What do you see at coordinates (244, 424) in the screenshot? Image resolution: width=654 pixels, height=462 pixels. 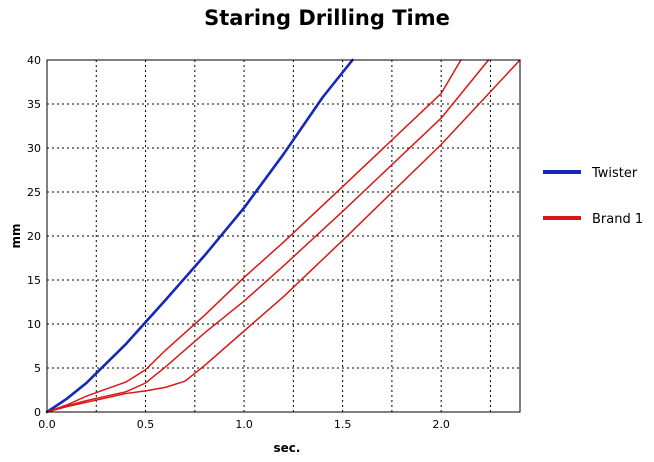 I see `x-tick-label: 1.0` at bounding box center [244, 424].